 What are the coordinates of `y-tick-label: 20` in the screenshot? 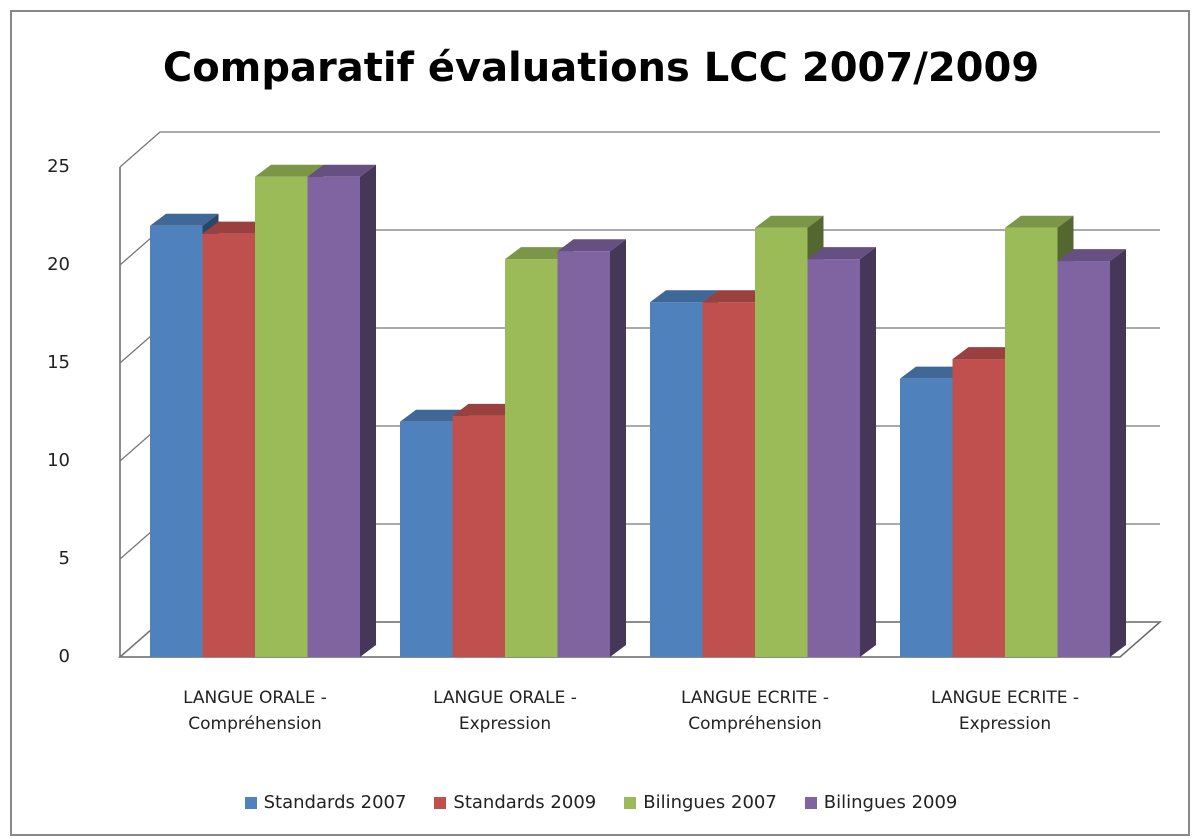 It's located at (58, 264).